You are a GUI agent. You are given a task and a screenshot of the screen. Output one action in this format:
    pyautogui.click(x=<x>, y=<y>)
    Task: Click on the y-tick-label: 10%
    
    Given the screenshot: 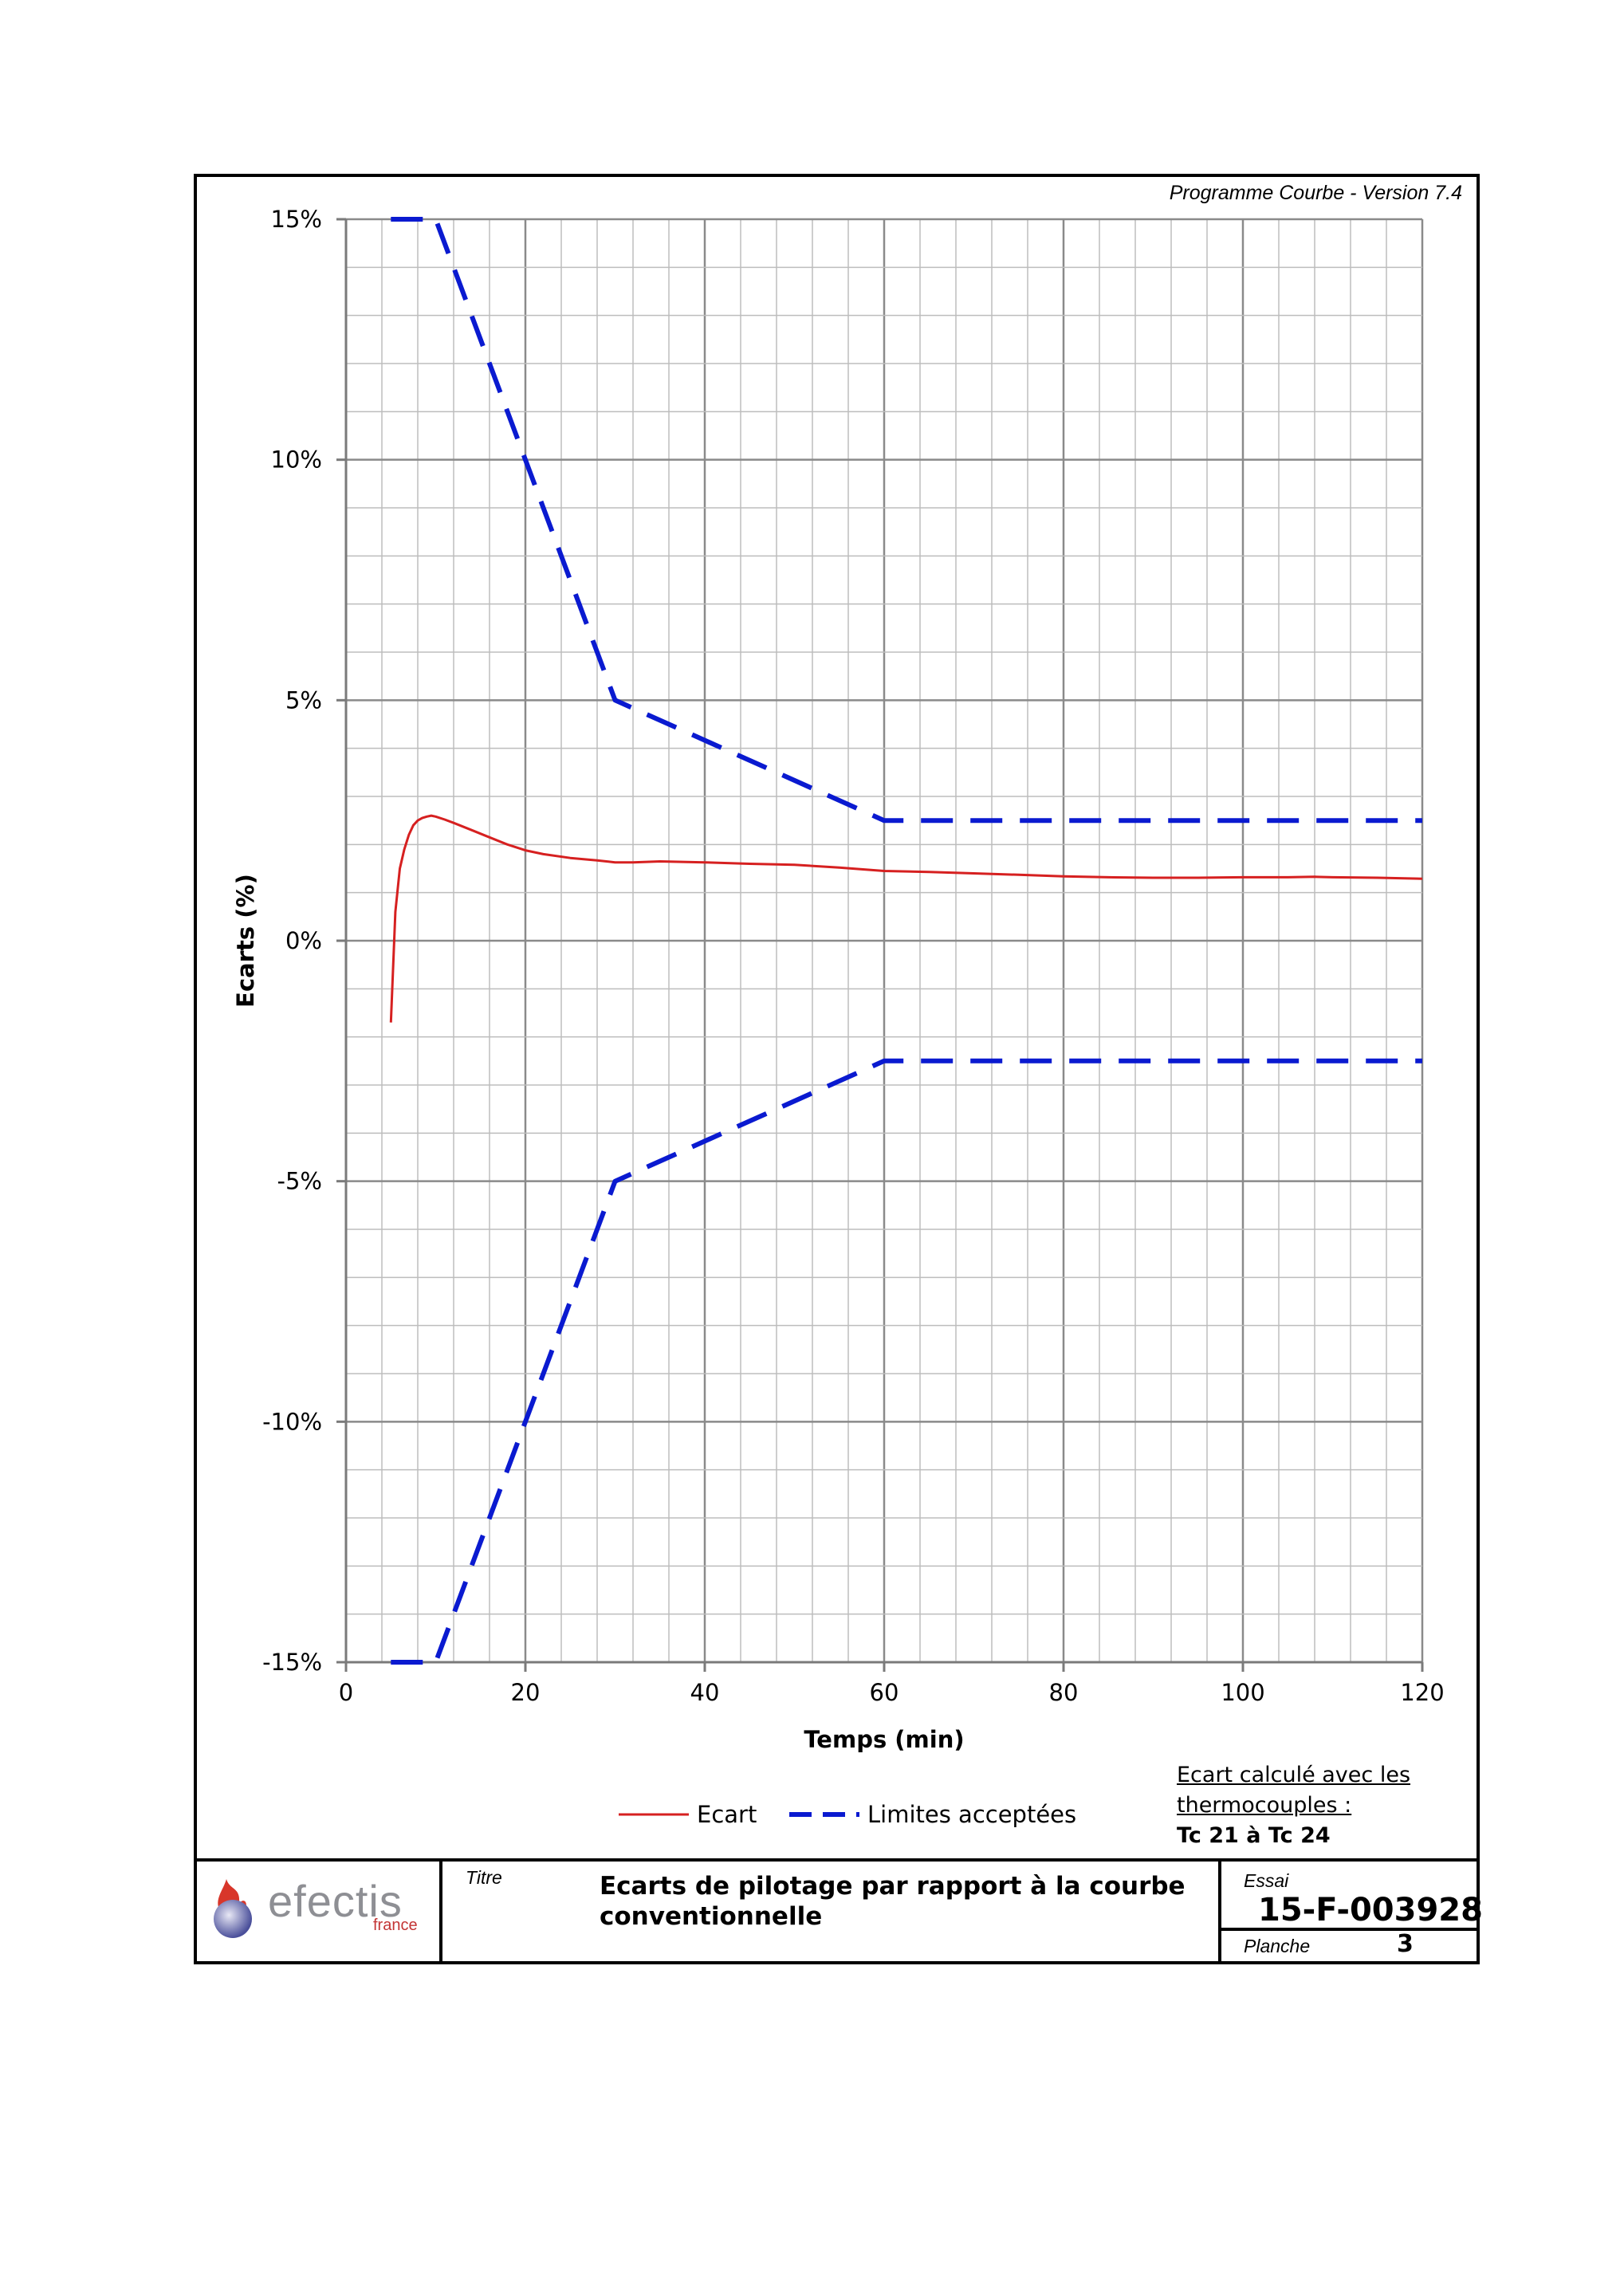 What is the action you would take?
    pyautogui.click(x=297, y=460)
    